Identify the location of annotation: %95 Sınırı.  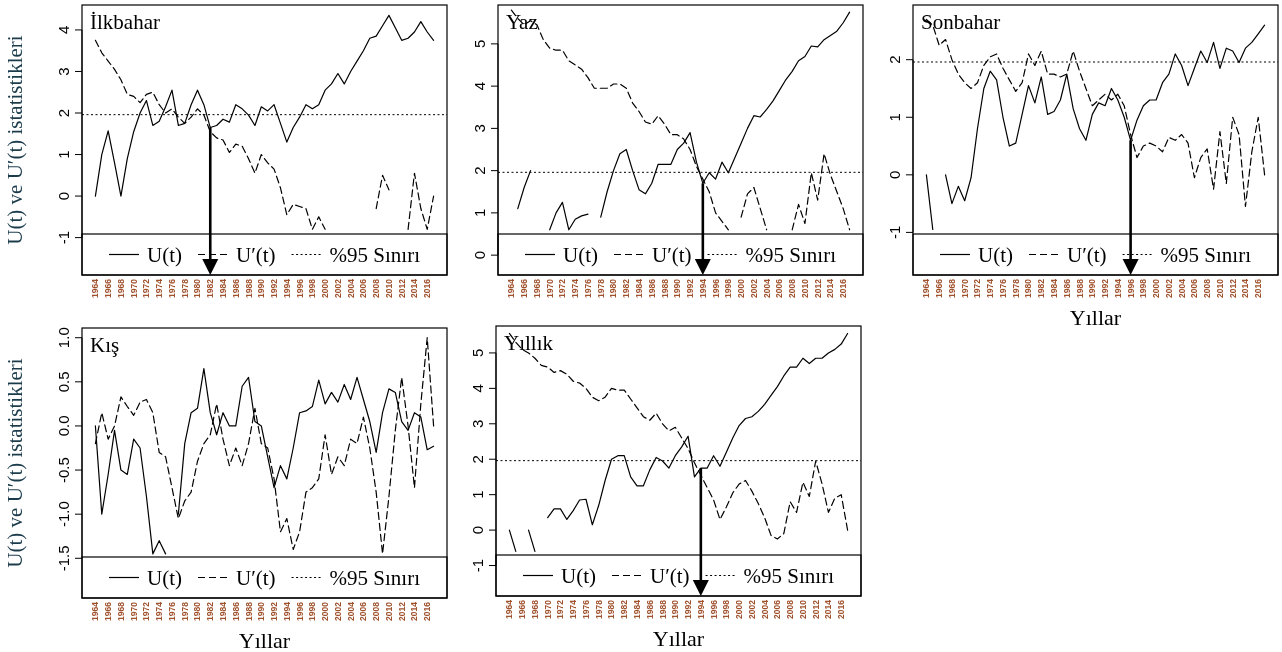
(375, 577).